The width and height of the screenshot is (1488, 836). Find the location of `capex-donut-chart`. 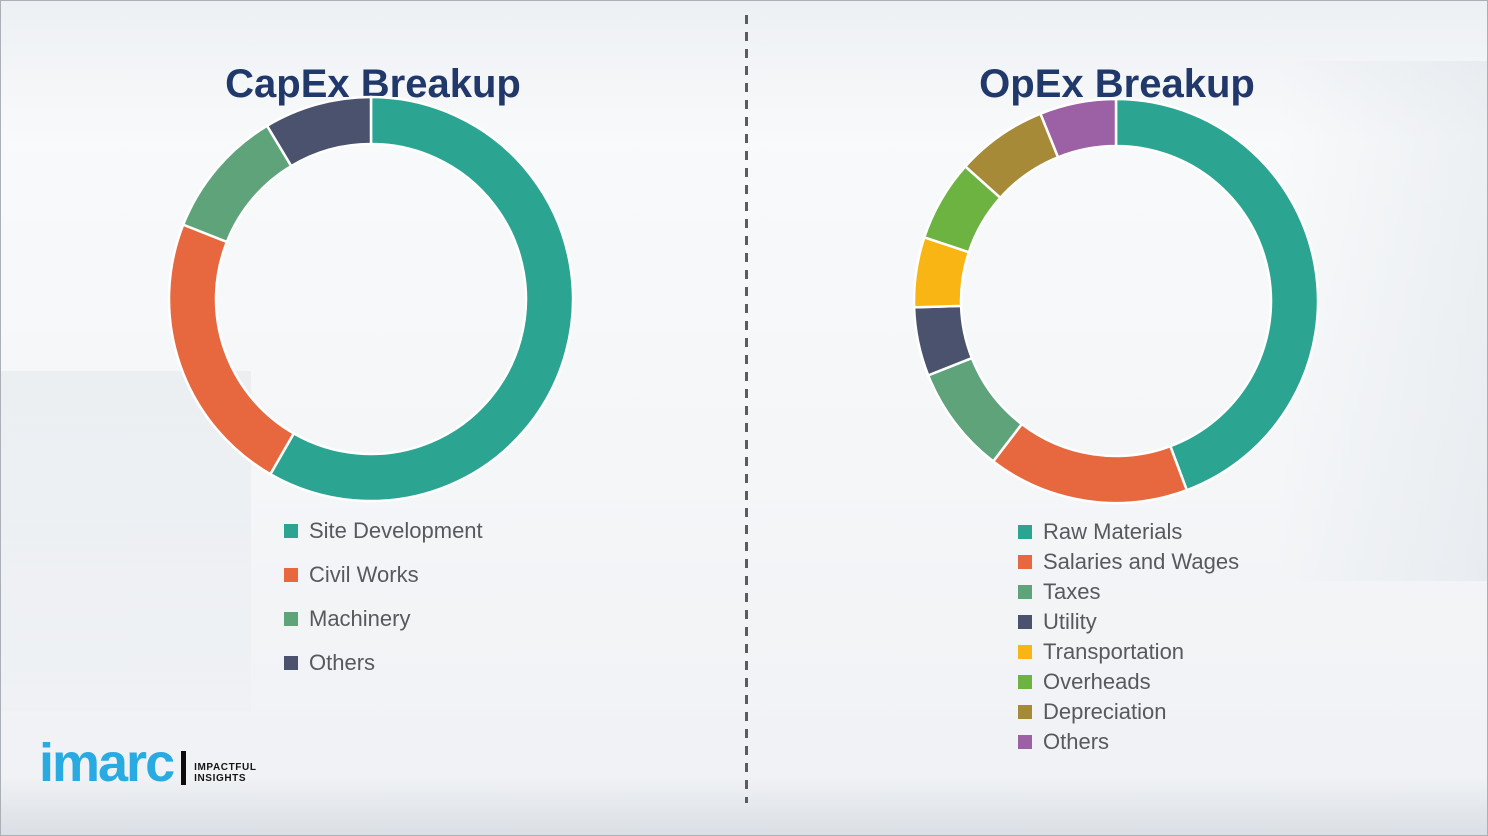

capex-donut-chart is located at coordinates (371, 299).